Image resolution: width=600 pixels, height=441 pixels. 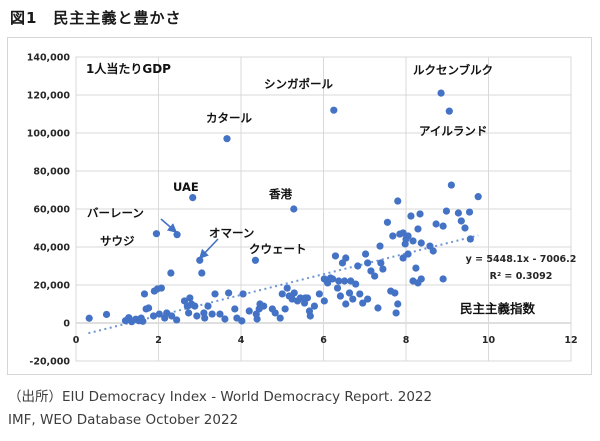 I want to click on annotation-label: オマーン, so click(x=232, y=233).